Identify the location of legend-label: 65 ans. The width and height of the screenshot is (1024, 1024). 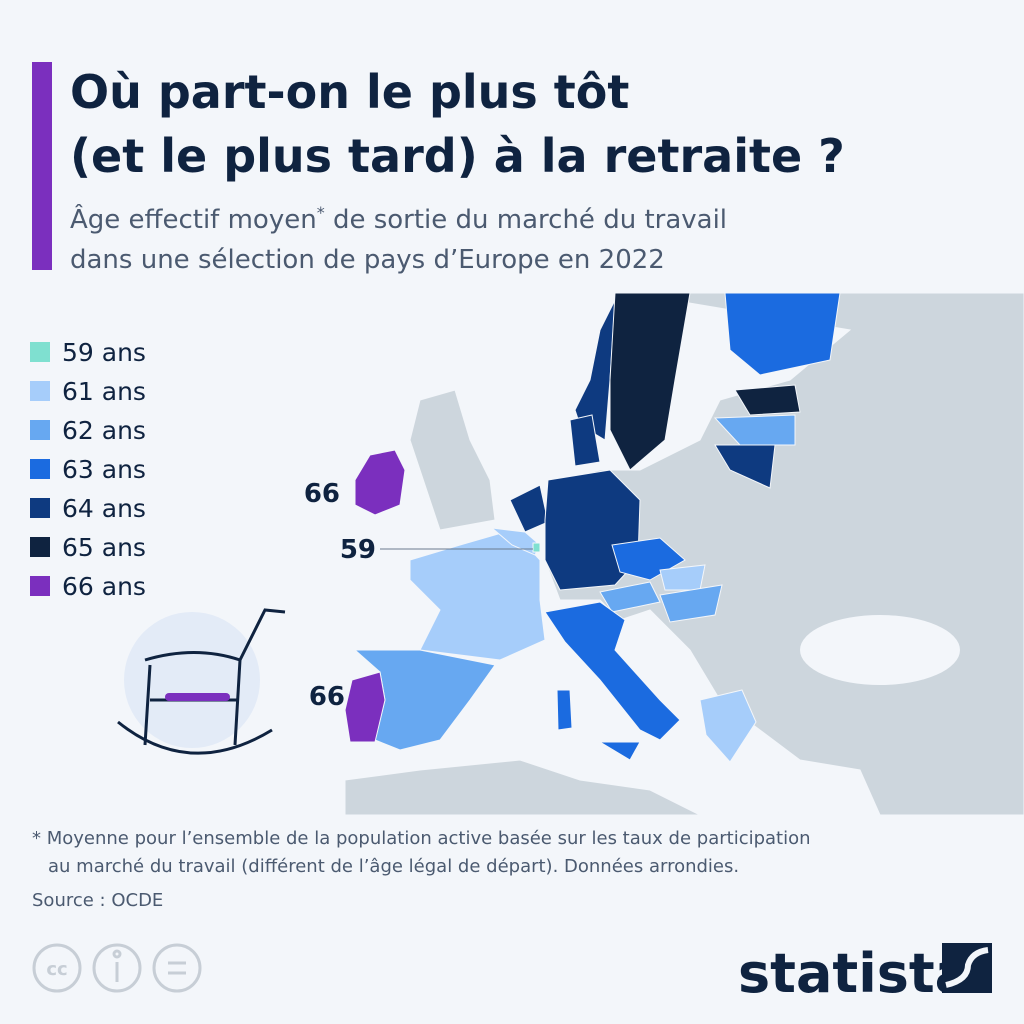
(104, 547).